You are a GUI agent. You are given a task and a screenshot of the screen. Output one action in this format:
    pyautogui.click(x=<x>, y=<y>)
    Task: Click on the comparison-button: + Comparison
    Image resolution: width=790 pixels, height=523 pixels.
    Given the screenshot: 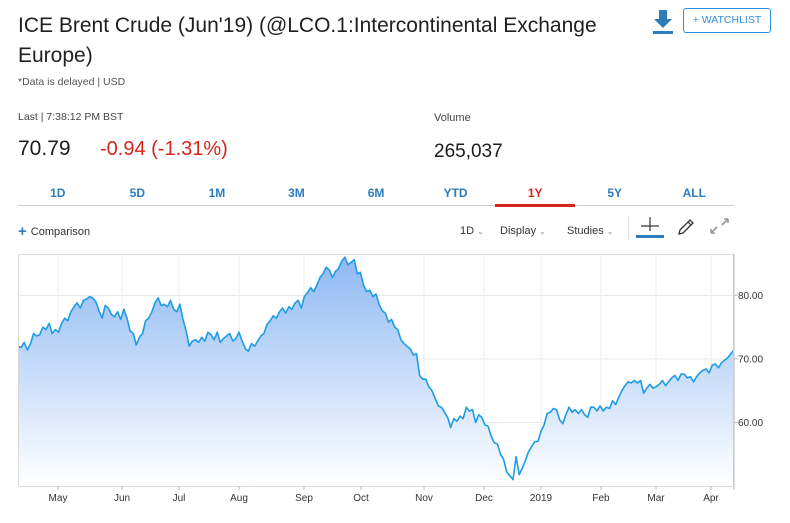 What is the action you would take?
    pyautogui.click(x=54, y=231)
    